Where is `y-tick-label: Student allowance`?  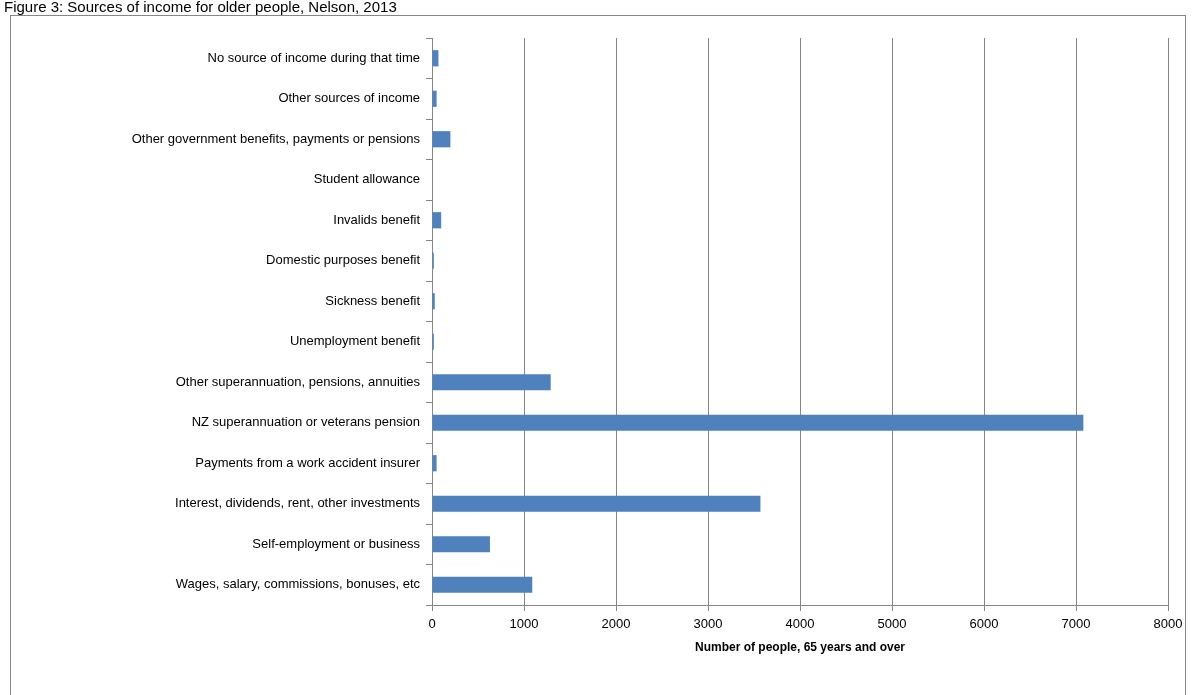
y-tick-label: Student allowance is located at coordinates (366, 179).